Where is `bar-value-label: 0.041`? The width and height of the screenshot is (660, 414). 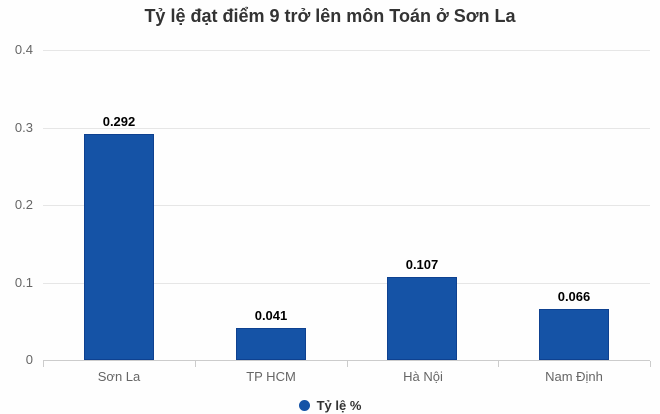
bar-value-label: 0.041 is located at coordinates (271, 315).